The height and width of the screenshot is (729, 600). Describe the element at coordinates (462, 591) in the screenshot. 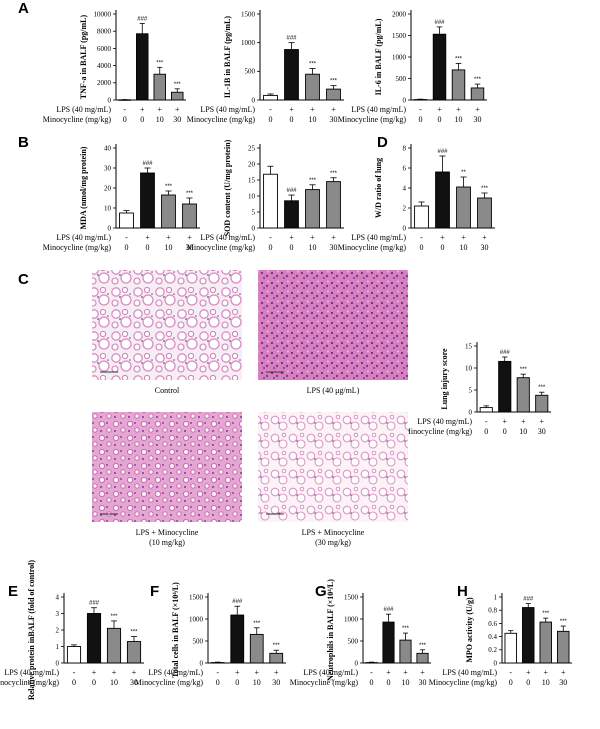

I see `panel-letter: H` at that location.